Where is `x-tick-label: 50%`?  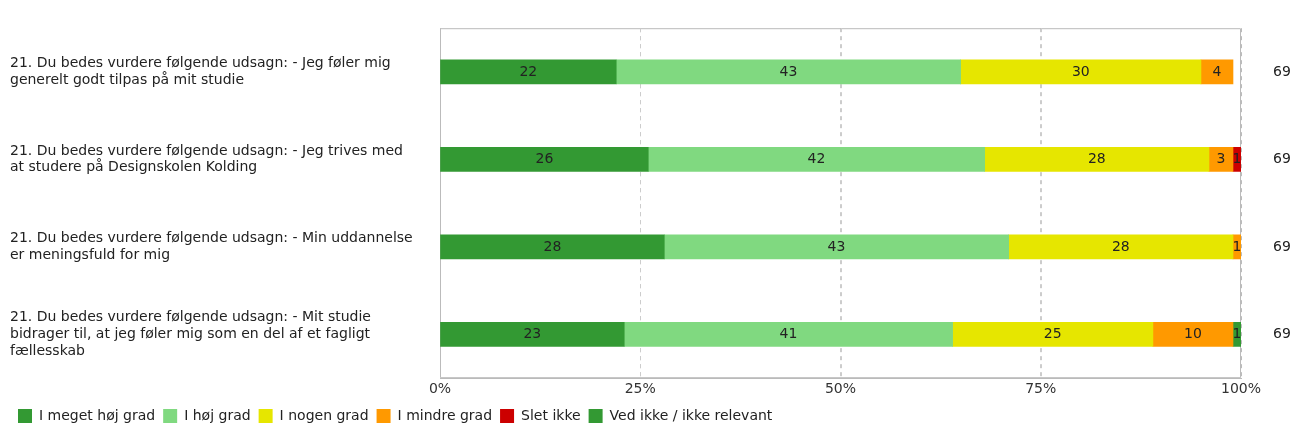
x-tick-label: 50% is located at coordinates (840, 388).